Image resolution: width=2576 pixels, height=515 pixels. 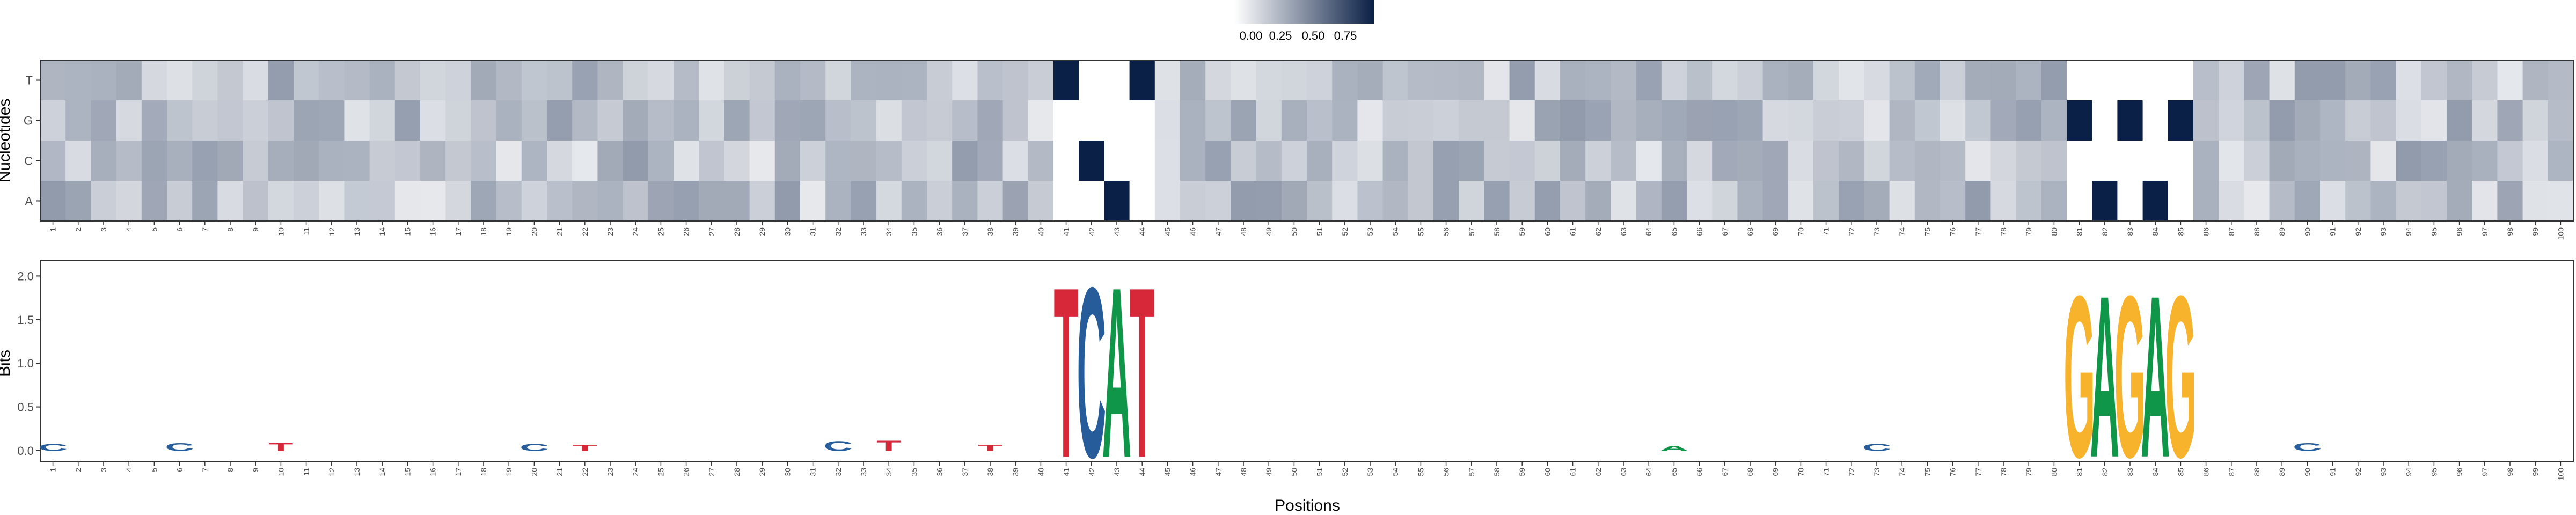 I want to click on x-tick-label: 2, so click(x=78, y=470).